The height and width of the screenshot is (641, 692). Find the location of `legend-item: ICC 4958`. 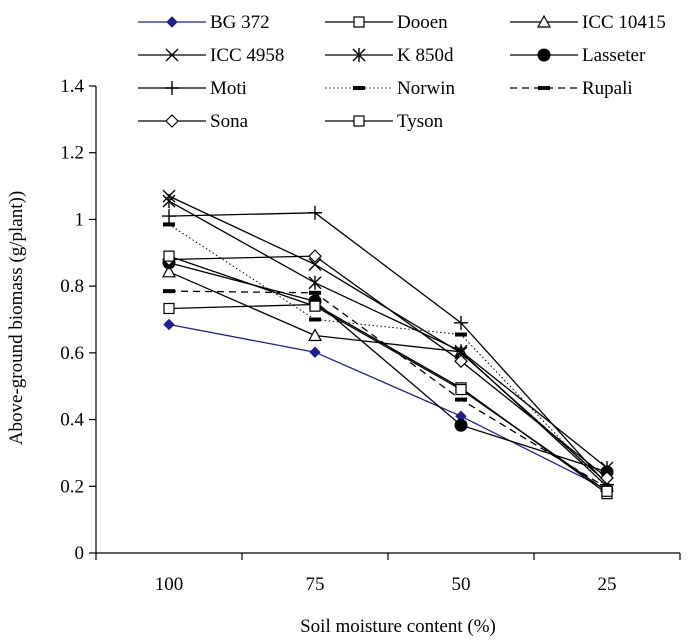

legend-item: ICC 4958 is located at coordinates (211, 55).